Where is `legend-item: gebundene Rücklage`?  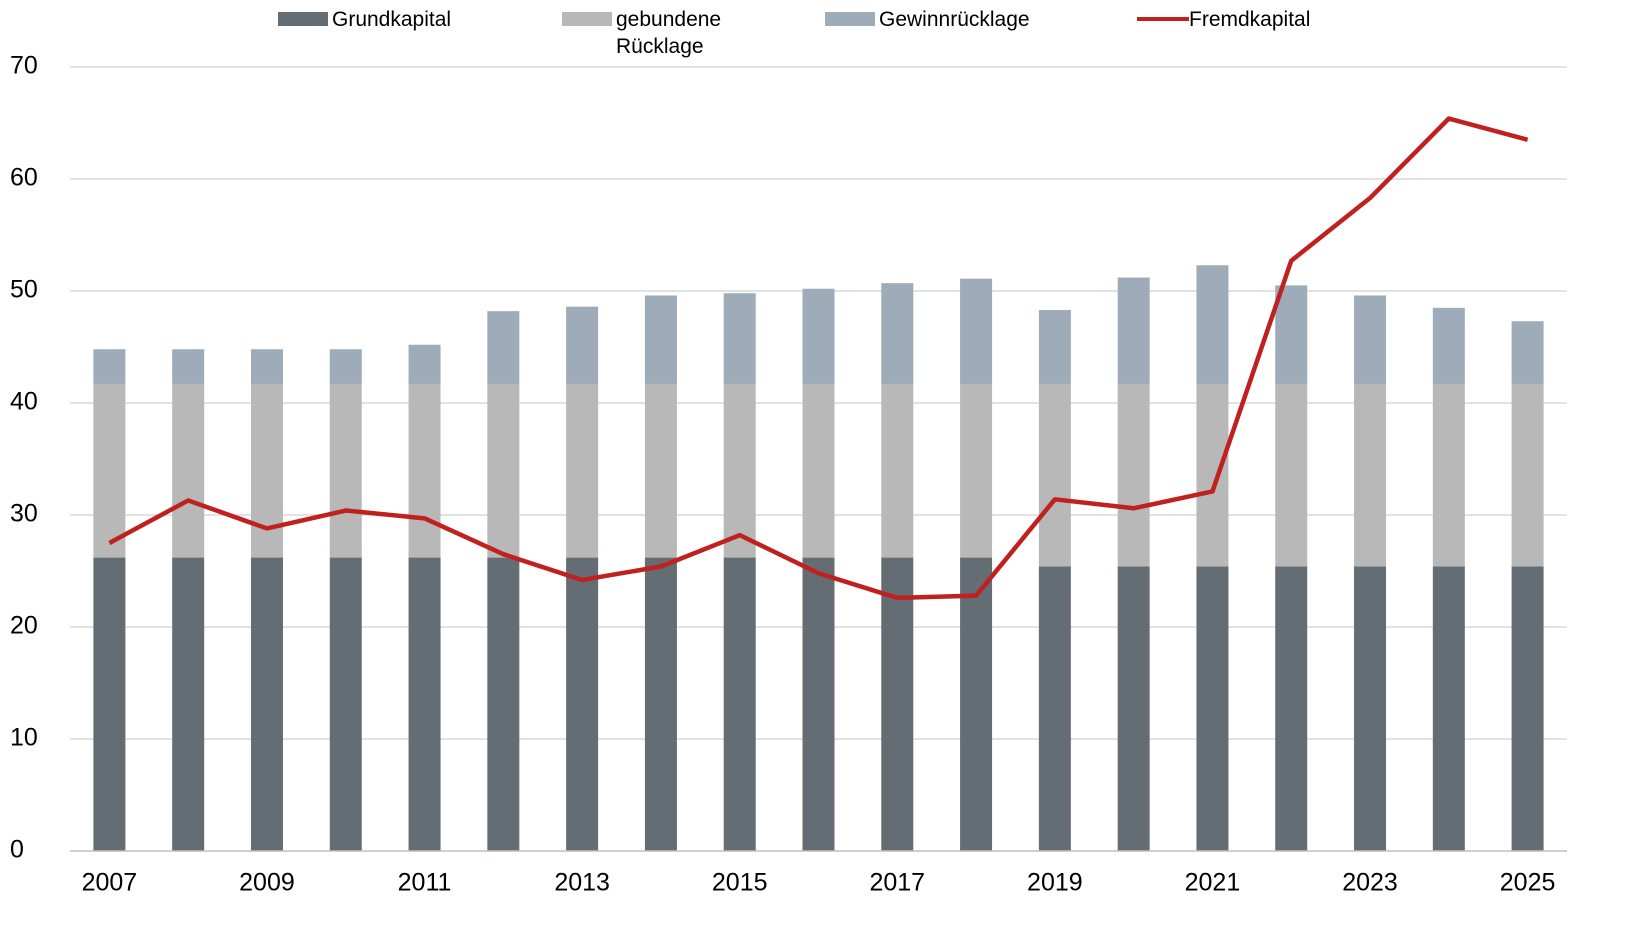 legend-item: gebundene Rücklage is located at coordinates (649, 33).